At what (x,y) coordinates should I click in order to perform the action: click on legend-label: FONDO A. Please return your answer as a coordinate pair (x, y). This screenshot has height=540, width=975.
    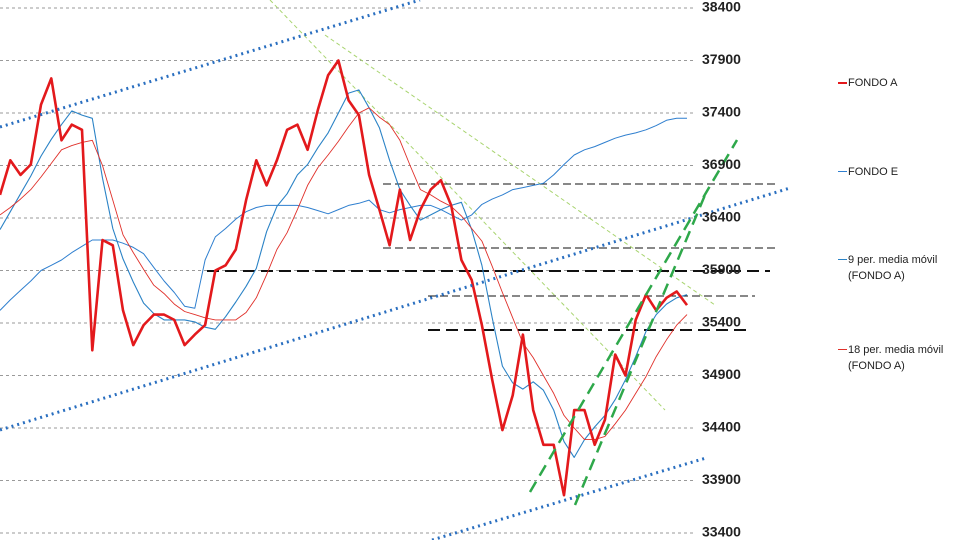
    Looking at the image, I should click on (873, 83).